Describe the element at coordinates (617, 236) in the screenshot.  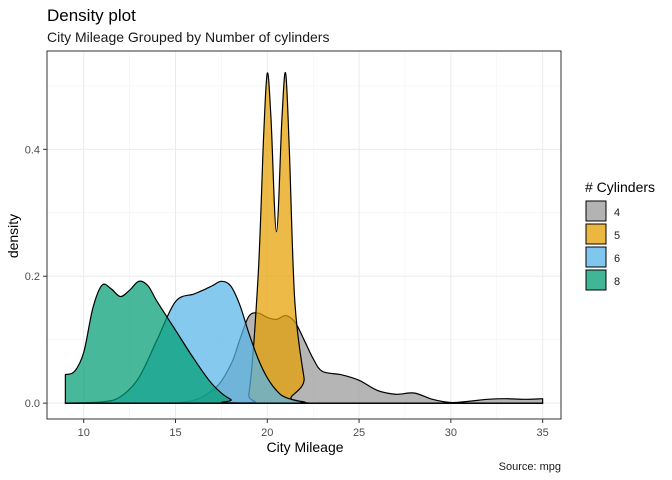
I see `legend-label-cyl-5: 5` at that location.